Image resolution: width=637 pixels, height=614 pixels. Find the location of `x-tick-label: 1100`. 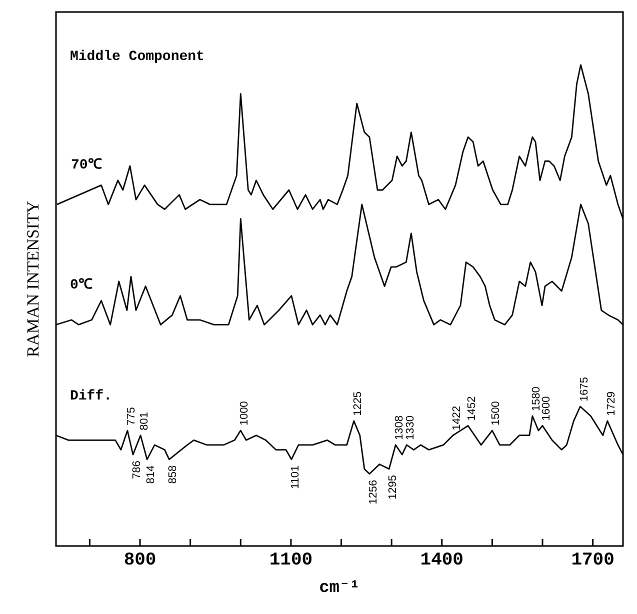

x-tick-label: 1100 is located at coordinates (291, 560).